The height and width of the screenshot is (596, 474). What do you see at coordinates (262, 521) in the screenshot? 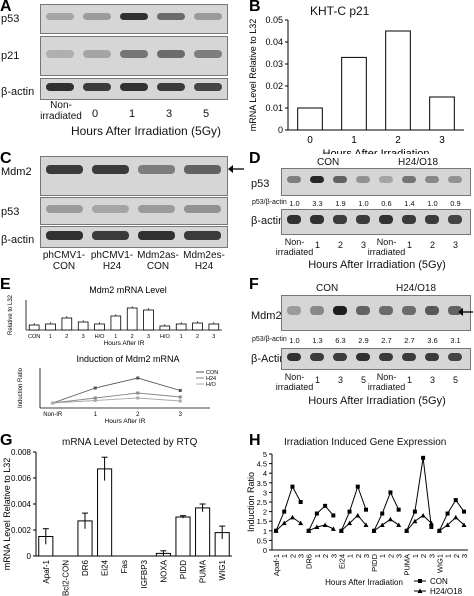
I see `h-ytick-label: 1.5` at bounding box center [262, 521].